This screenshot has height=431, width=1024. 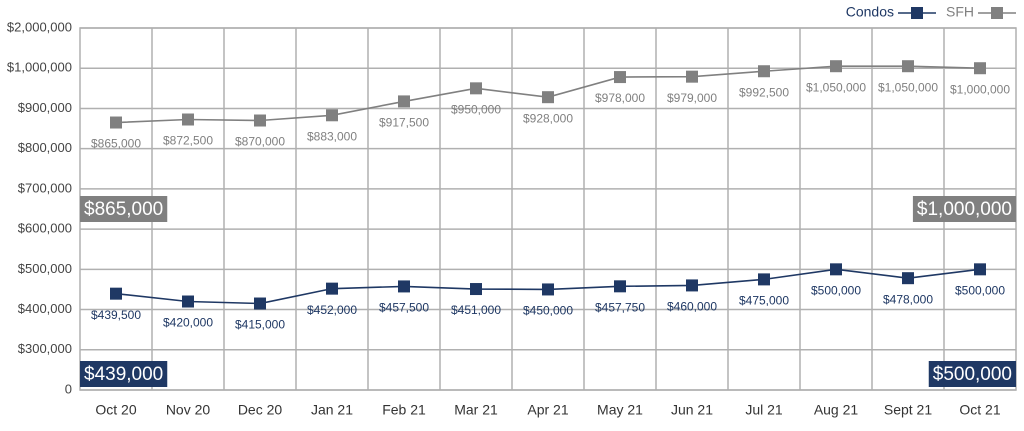 I want to click on y-tick-label: $400,000, so click(x=45, y=308).